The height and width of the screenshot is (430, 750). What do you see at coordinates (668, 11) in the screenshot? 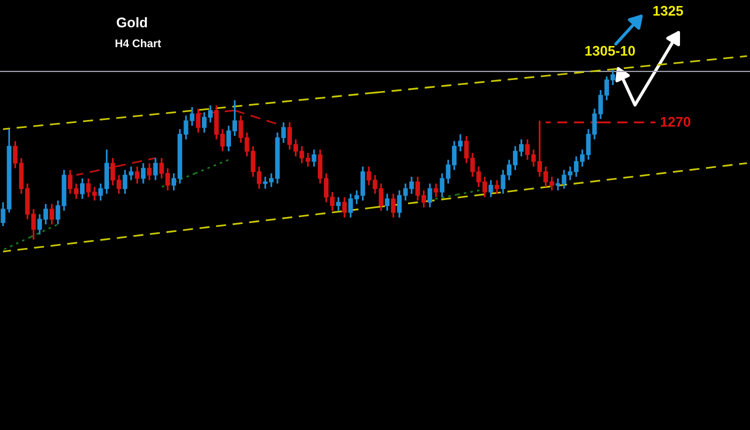
I see `text: 1325` at bounding box center [668, 11].